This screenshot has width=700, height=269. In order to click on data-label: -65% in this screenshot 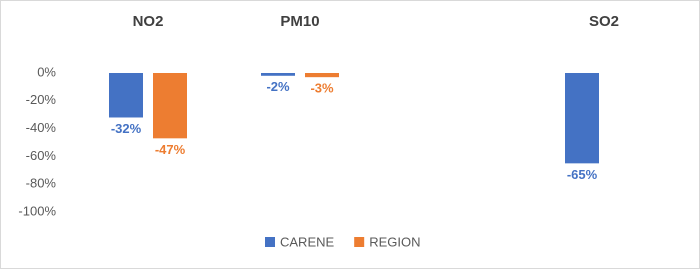, I will do `click(582, 174)`.